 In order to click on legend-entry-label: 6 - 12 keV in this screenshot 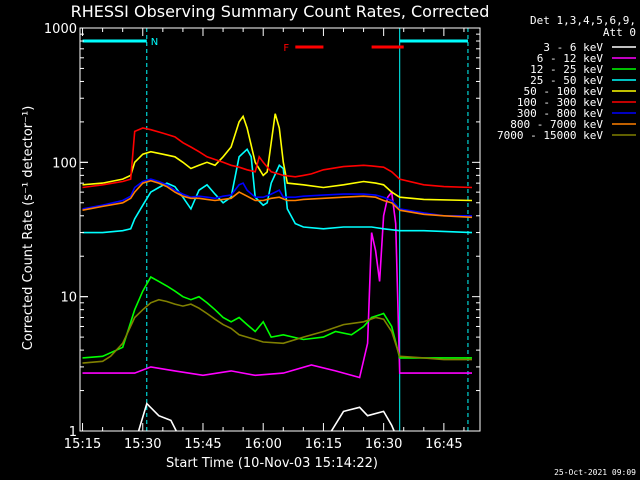, I will do `click(570, 58)`.